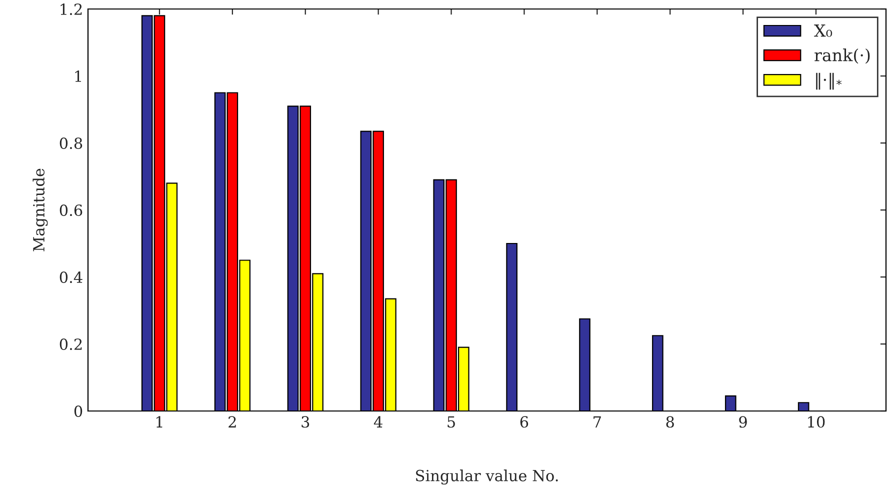  What do you see at coordinates (71, 277) in the screenshot?
I see `y-tick-label: 0.4` at bounding box center [71, 277].